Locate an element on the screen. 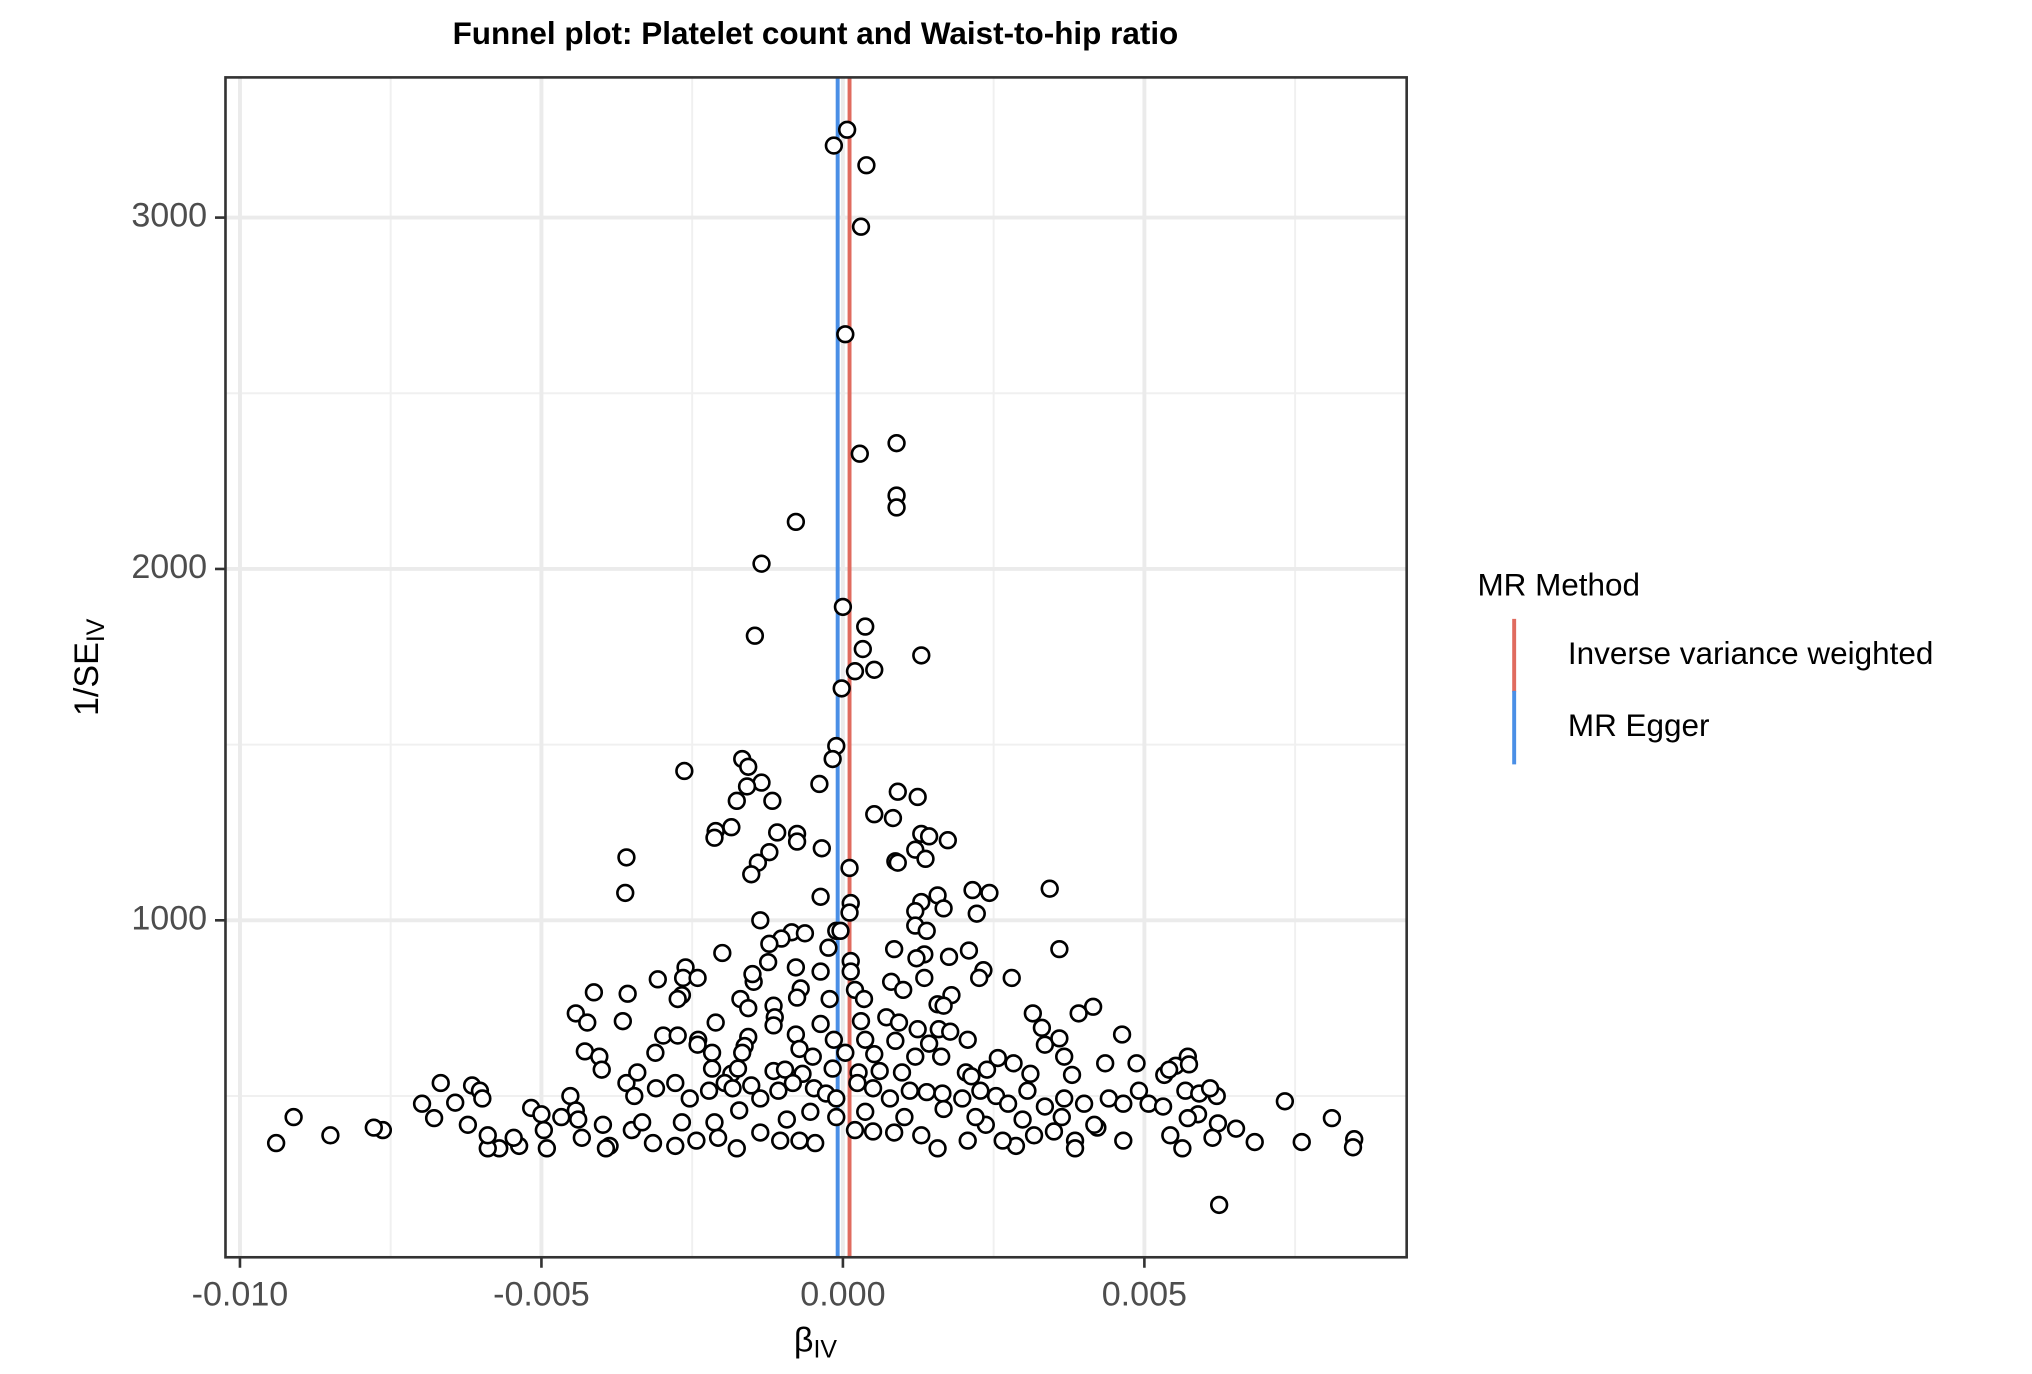 This screenshot has height=1374, width=2032. x-axis-label-sub: IV is located at coordinates (825, 1349).